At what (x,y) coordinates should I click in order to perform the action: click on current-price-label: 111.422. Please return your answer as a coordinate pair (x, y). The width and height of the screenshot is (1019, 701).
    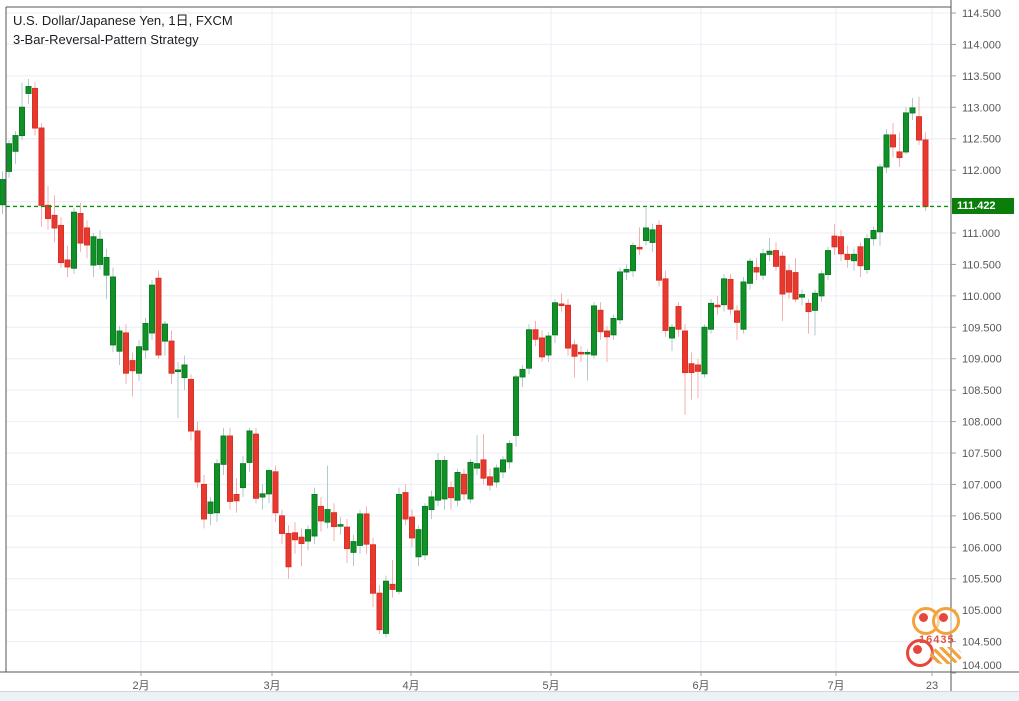
    Looking at the image, I should click on (983, 206).